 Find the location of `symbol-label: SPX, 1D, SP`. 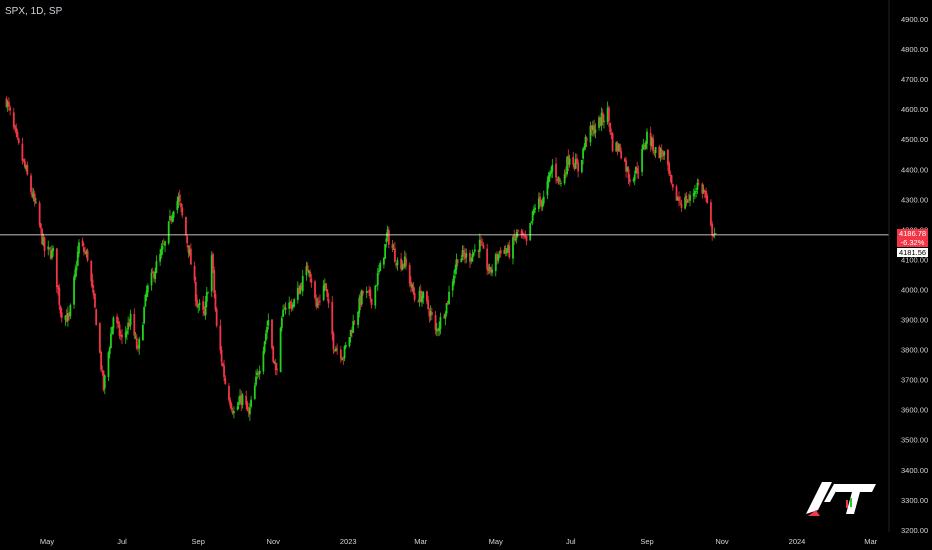

symbol-label: SPX, 1D, SP is located at coordinates (34, 11).